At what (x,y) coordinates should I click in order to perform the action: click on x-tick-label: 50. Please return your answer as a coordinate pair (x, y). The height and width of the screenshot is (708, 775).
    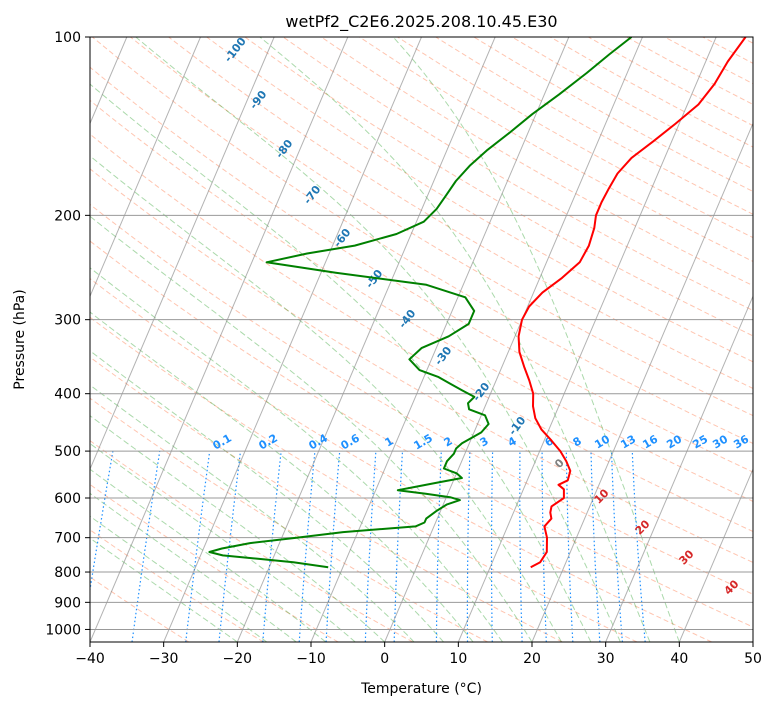
    Looking at the image, I should click on (753, 659).